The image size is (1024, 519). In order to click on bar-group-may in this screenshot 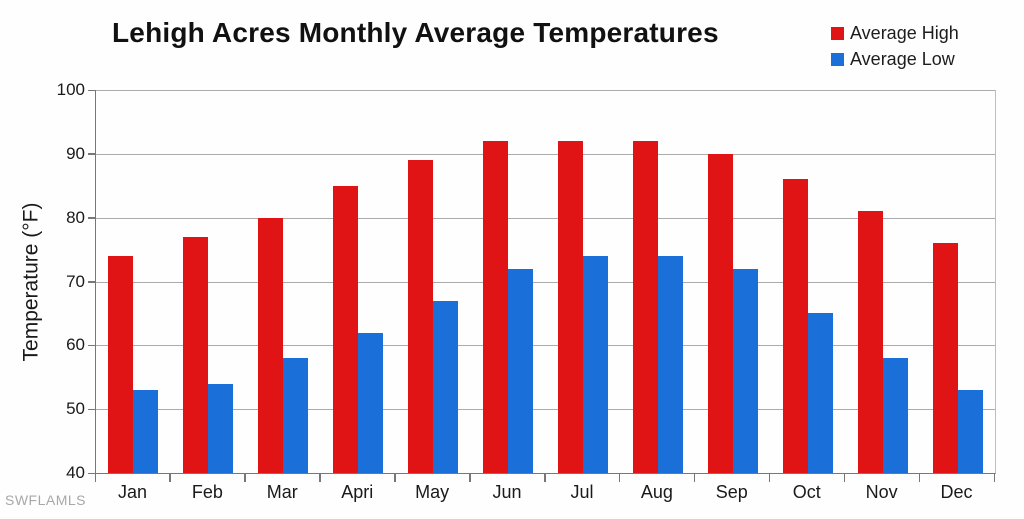, I will do `click(433, 281)`.